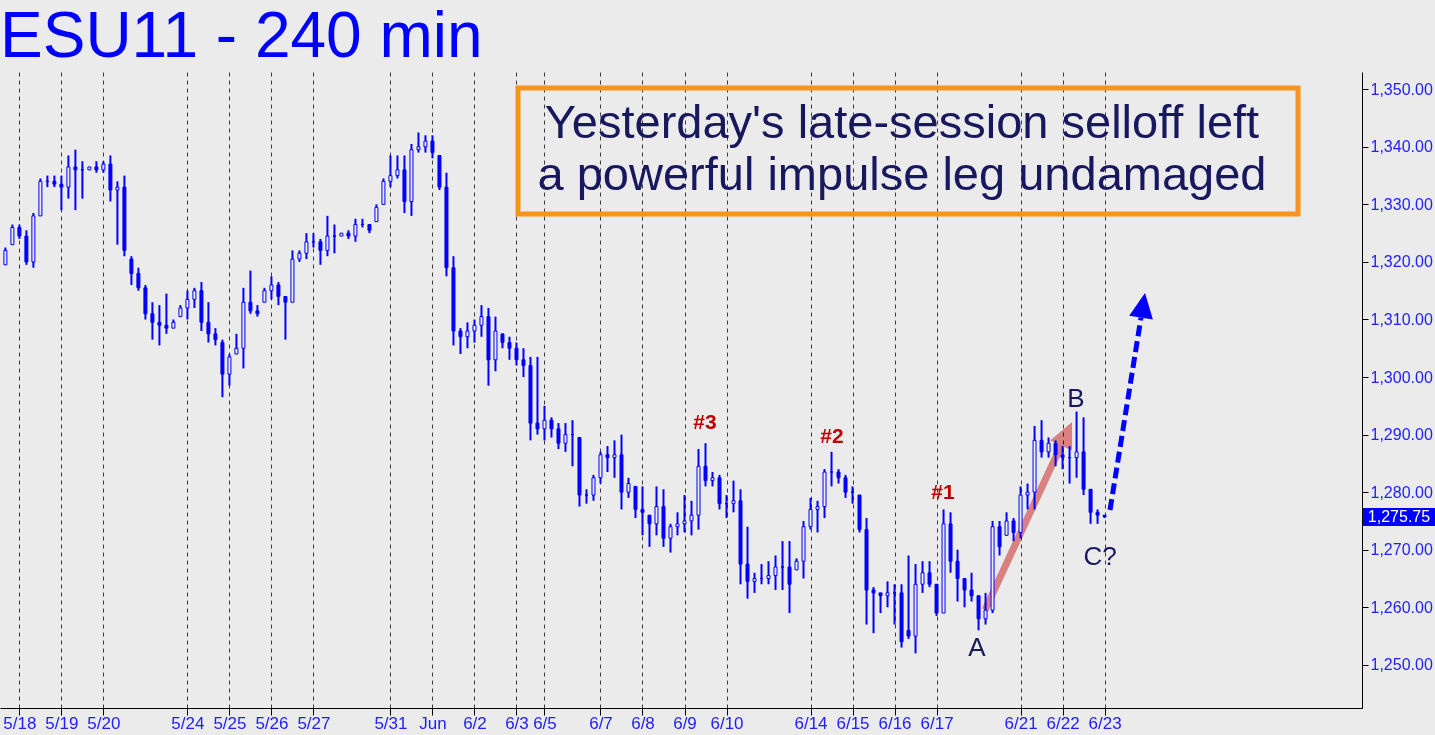 This screenshot has height=735, width=1435. What do you see at coordinates (601, 723) in the screenshot?
I see `x-tick-label: 6/7` at bounding box center [601, 723].